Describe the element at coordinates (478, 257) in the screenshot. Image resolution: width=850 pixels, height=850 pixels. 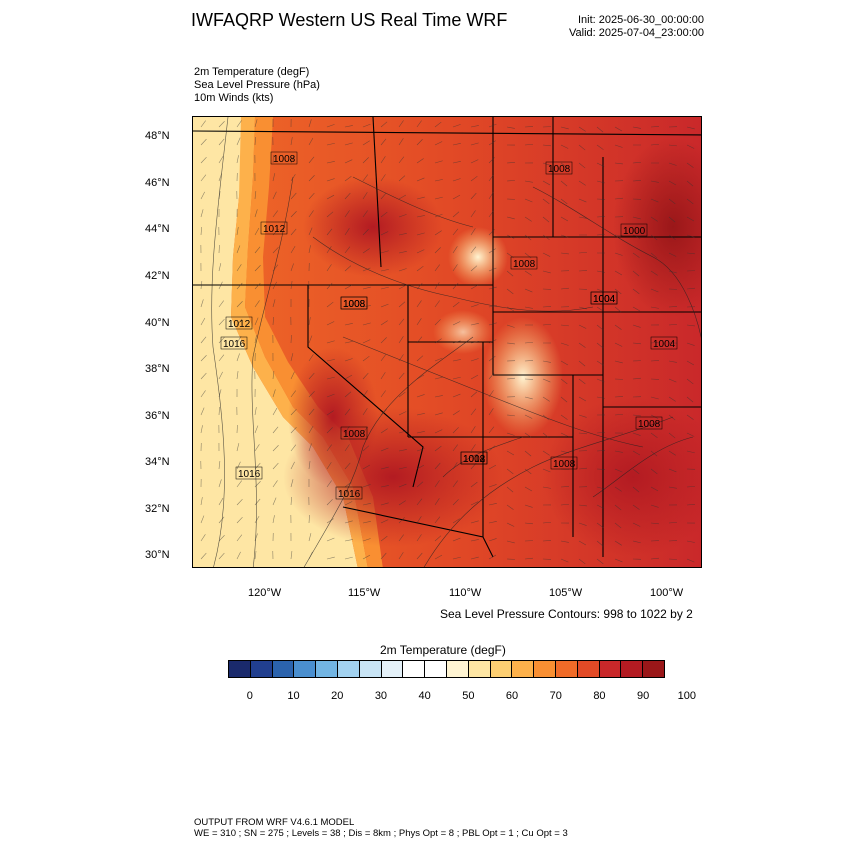
I see `cool-zone-yellowstone` at that location.